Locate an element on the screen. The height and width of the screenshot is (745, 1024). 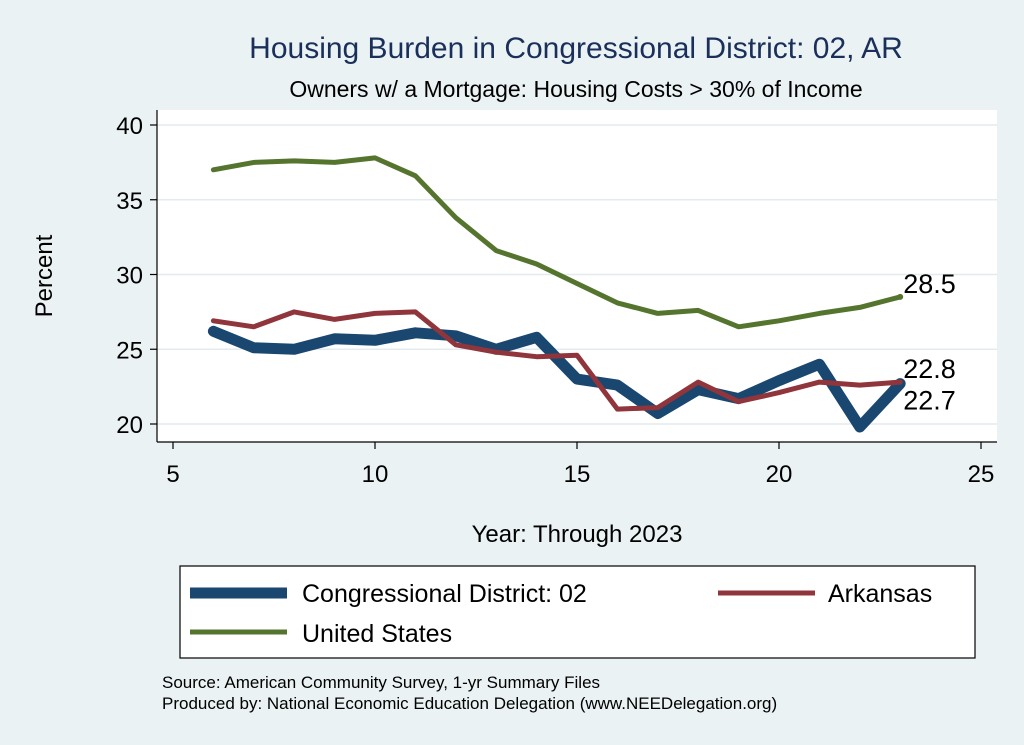
legend-item-district: Congressional District: 02 is located at coordinates (388, 594).